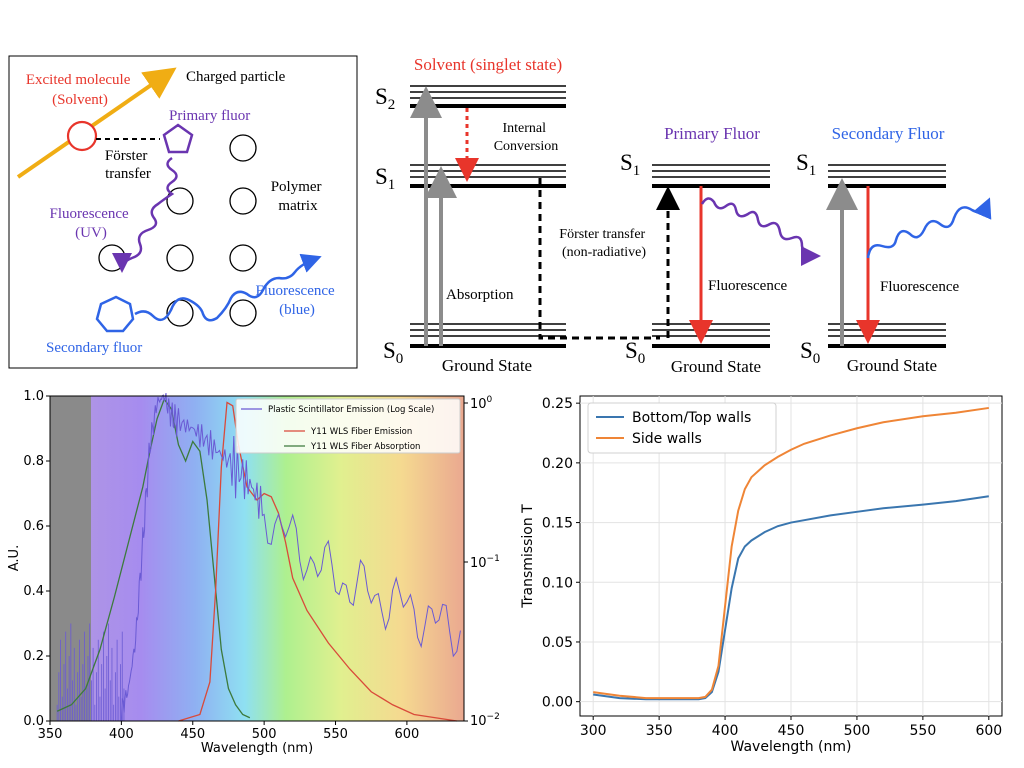  What do you see at coordinates (480, 295) in the screenshot?
I see `absorption-label: Absorption` at bounding box center [480, 295].